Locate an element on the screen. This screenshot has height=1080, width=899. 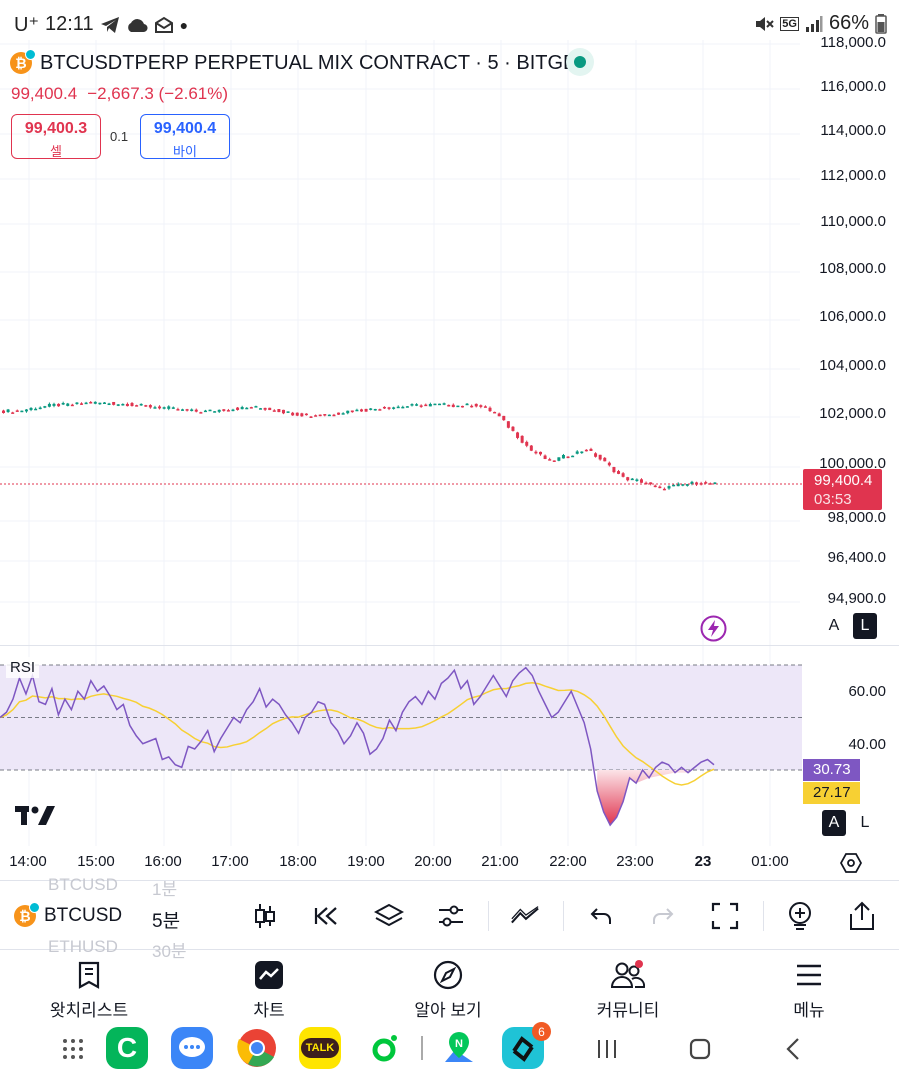
symbol-picker: ₿ BTCUSD is located at coordinates (69, 914).